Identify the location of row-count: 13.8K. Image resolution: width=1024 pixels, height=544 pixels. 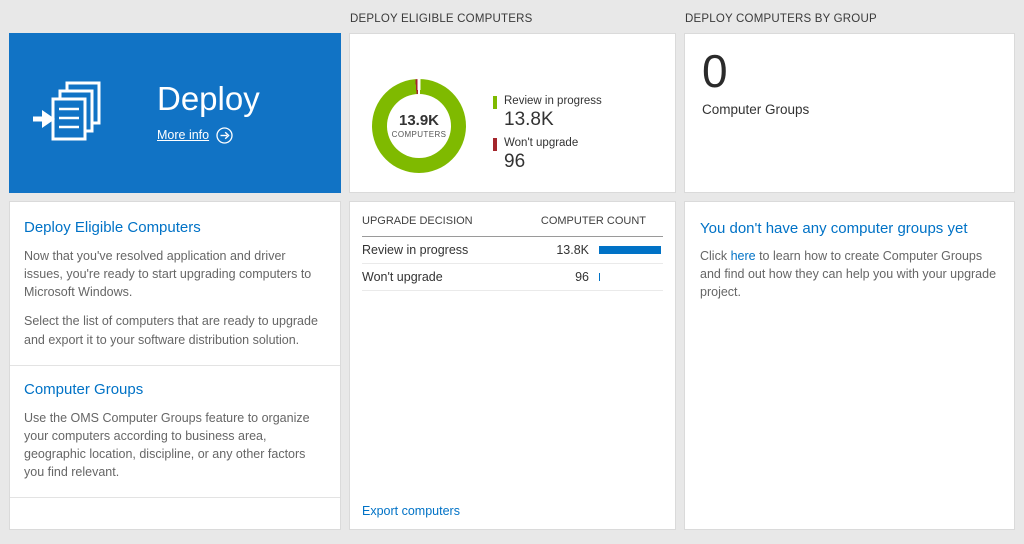
(572, 250).